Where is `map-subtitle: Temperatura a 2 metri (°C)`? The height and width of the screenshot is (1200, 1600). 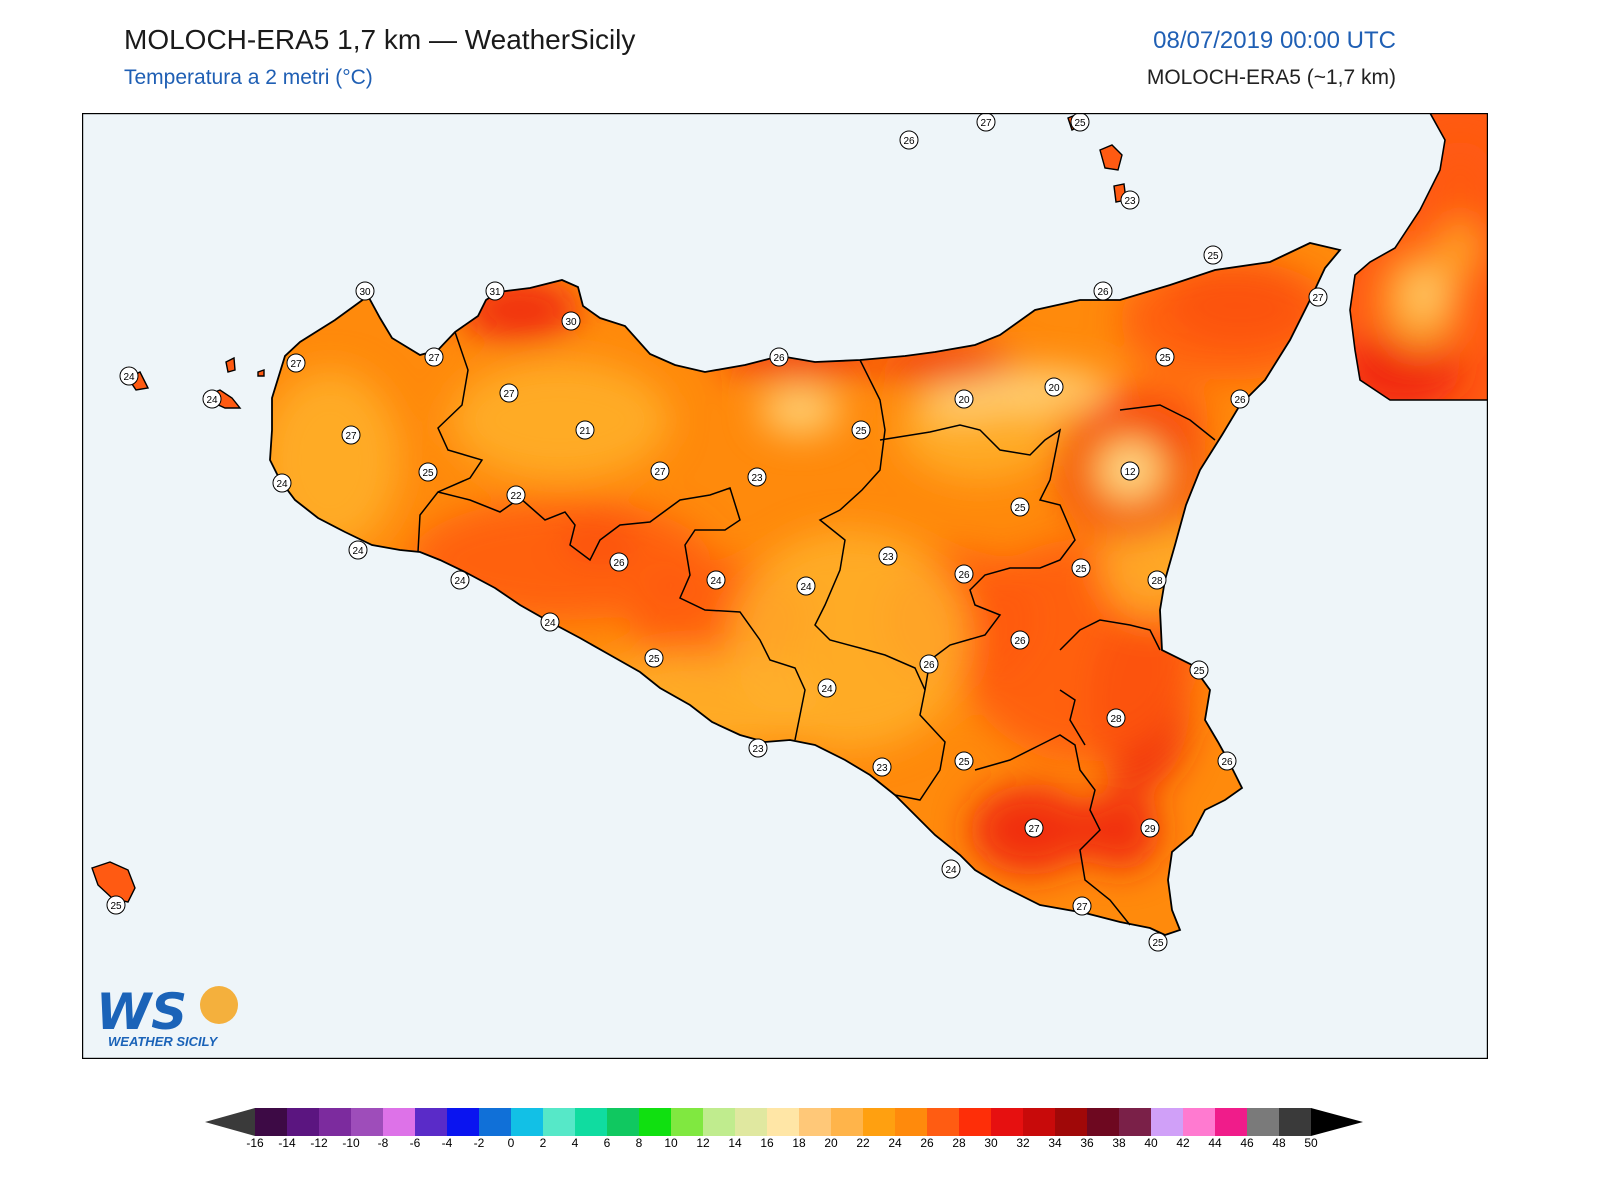 map-subtitle: Temperatura a 2 metri (°C) is located at coordinates (248, 77).